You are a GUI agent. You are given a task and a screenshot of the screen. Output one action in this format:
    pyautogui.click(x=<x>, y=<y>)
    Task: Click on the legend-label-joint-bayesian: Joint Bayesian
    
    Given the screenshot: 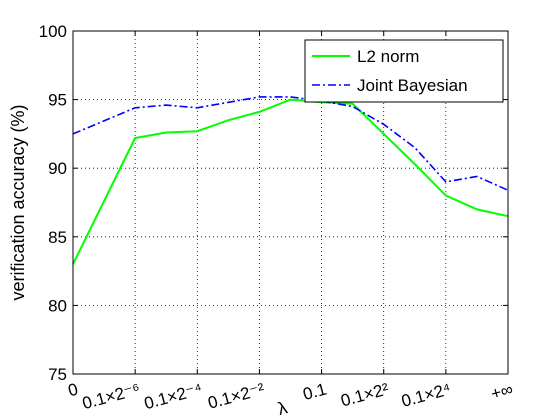 What is the action you would take?
    pyautogui.click(x=412, y=85)
    